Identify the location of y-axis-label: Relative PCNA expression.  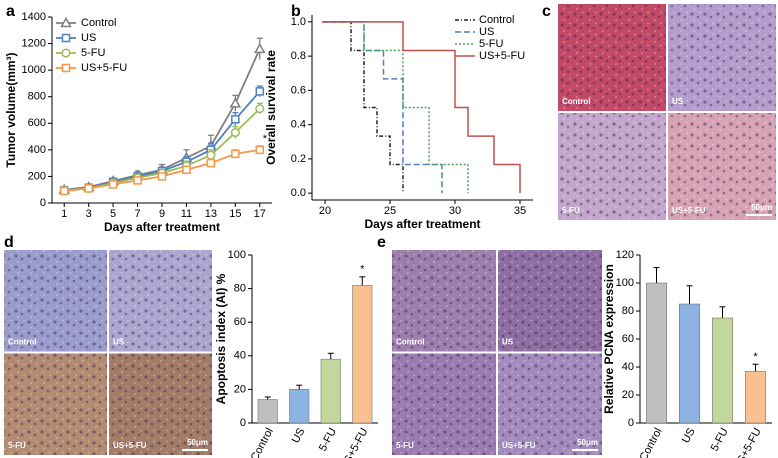
(609, 339).